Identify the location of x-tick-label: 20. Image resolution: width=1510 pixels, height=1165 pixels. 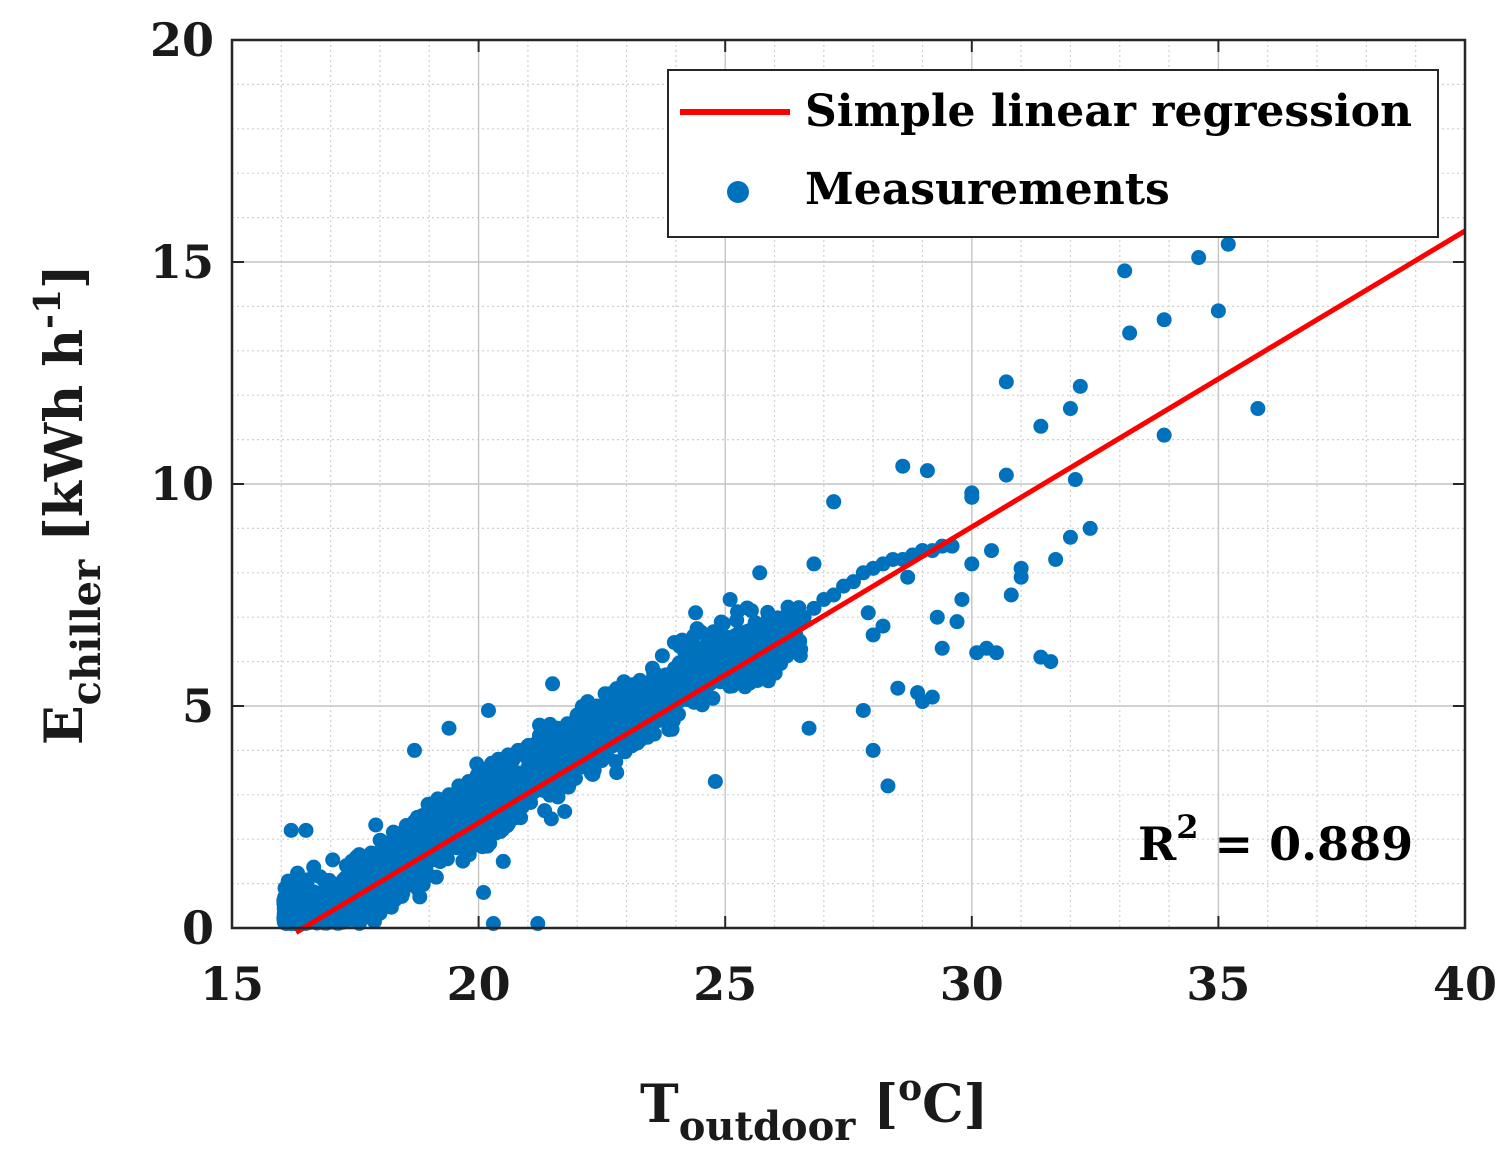
(479, 984).